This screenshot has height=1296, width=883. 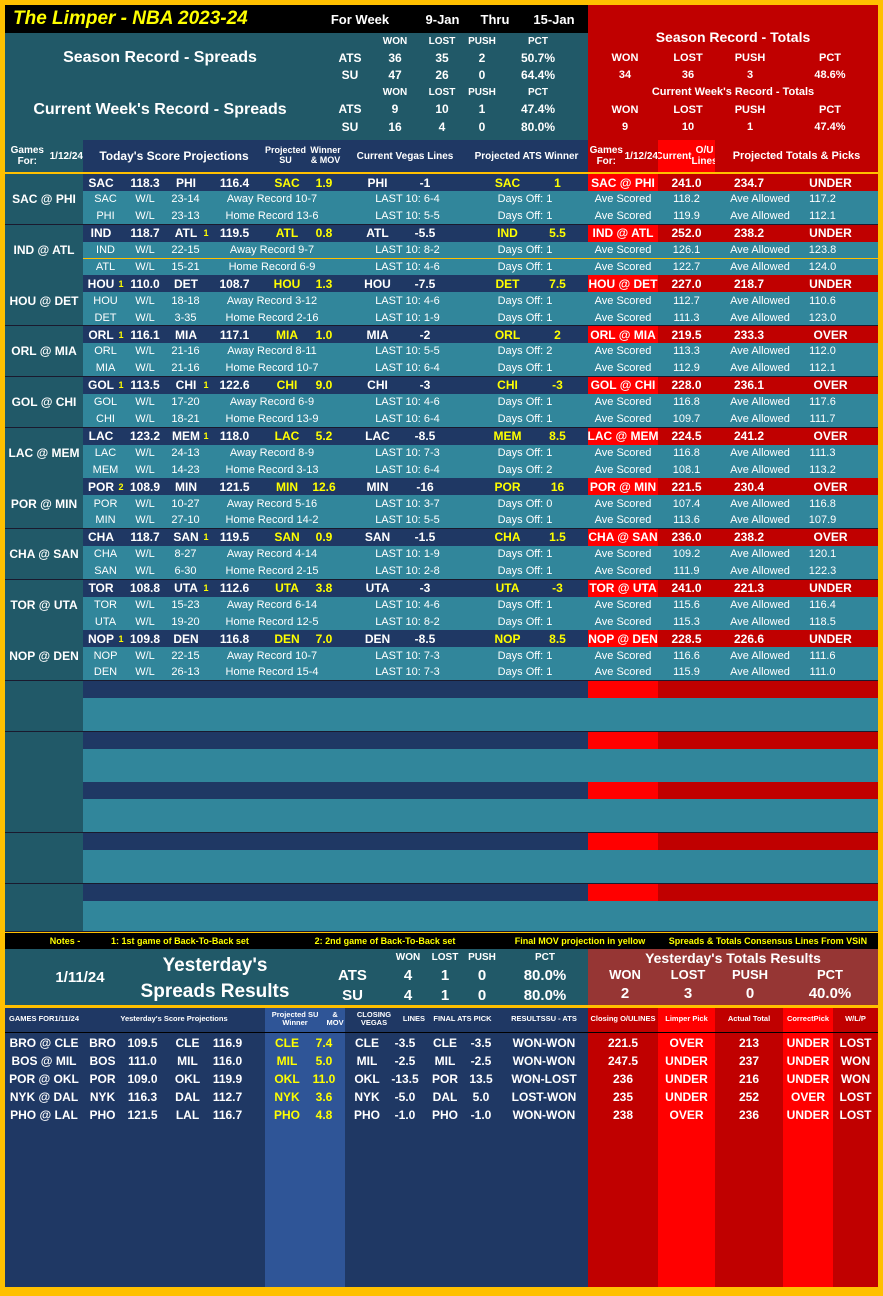 What do you see at coordinates (545, 975) in the screenshot?
I see `stat-pct: 80.0%` at bounding box center [545, 975].